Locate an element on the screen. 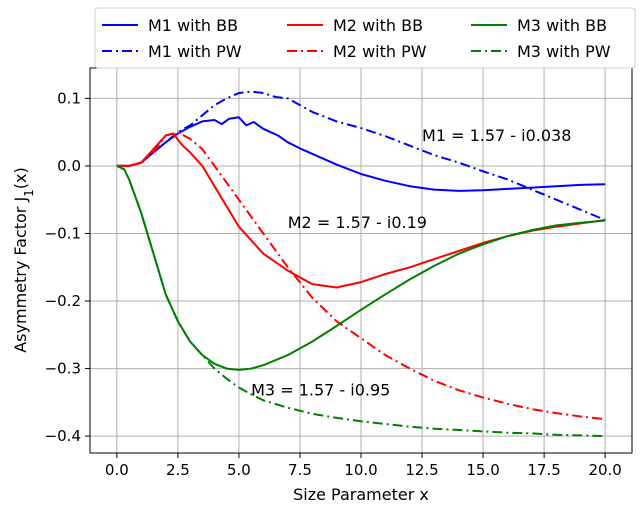 This screenshot has height=514, width=641. x-tick-label: 17.5 is located at coordinates (543, 470).